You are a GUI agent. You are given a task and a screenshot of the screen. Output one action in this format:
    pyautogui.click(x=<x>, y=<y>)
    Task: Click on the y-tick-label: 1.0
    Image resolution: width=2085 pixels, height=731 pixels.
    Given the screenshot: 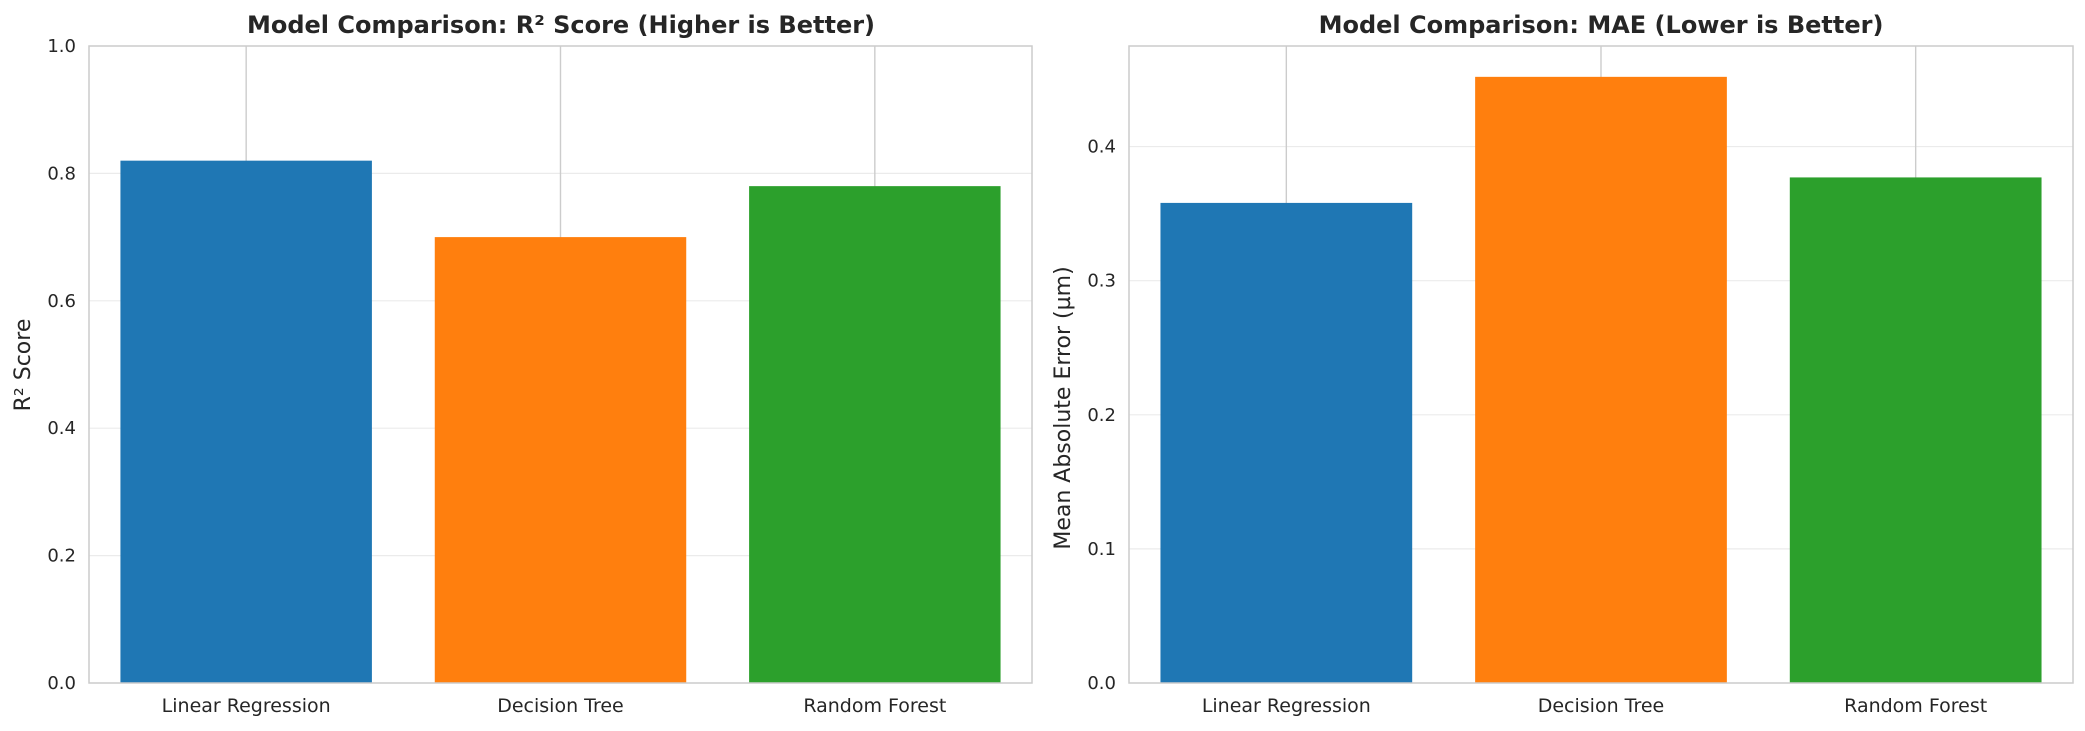 What is the action you would take?
    pyautogui.click(x=61, y=46)
    